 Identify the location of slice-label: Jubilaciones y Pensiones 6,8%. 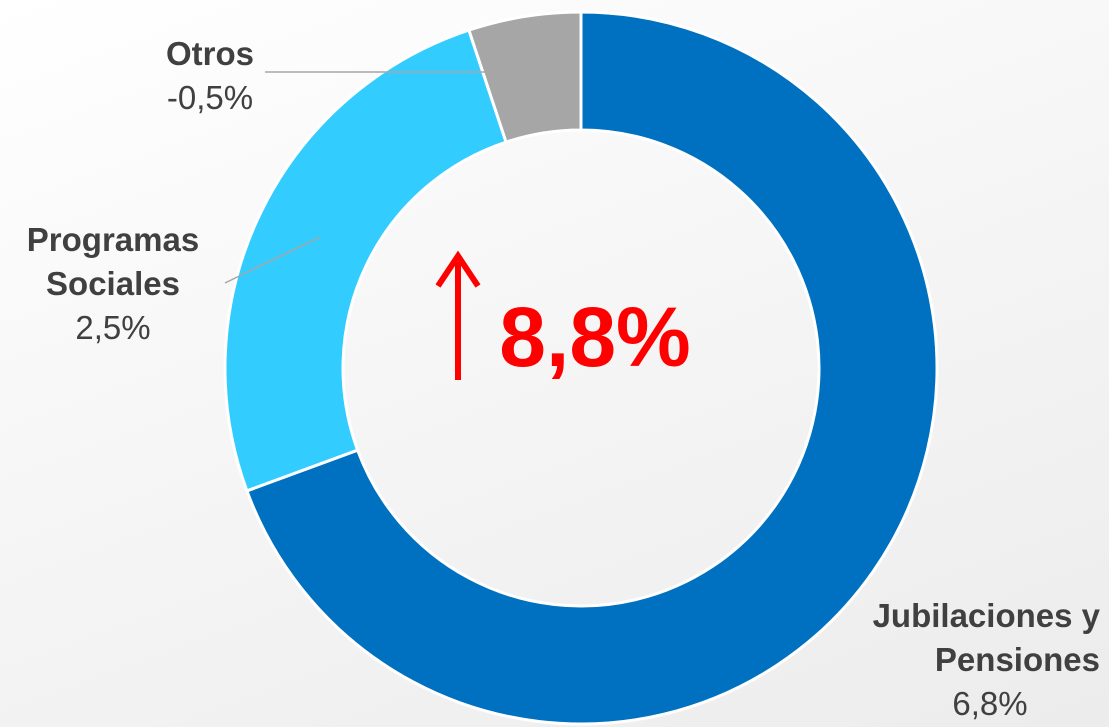
(980, 660).